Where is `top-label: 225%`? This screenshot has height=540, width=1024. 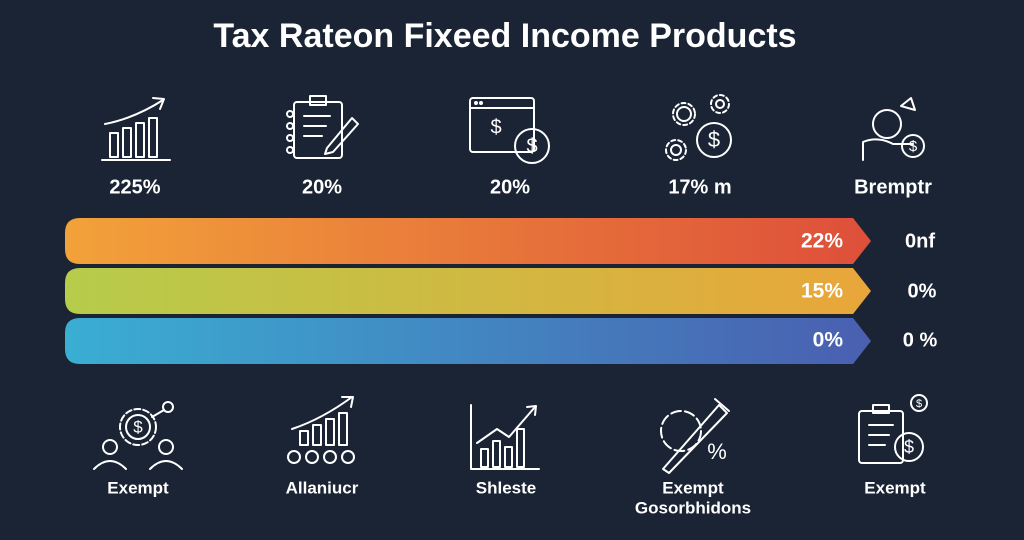
top-label: 225% is located at coordinates (134, 187).